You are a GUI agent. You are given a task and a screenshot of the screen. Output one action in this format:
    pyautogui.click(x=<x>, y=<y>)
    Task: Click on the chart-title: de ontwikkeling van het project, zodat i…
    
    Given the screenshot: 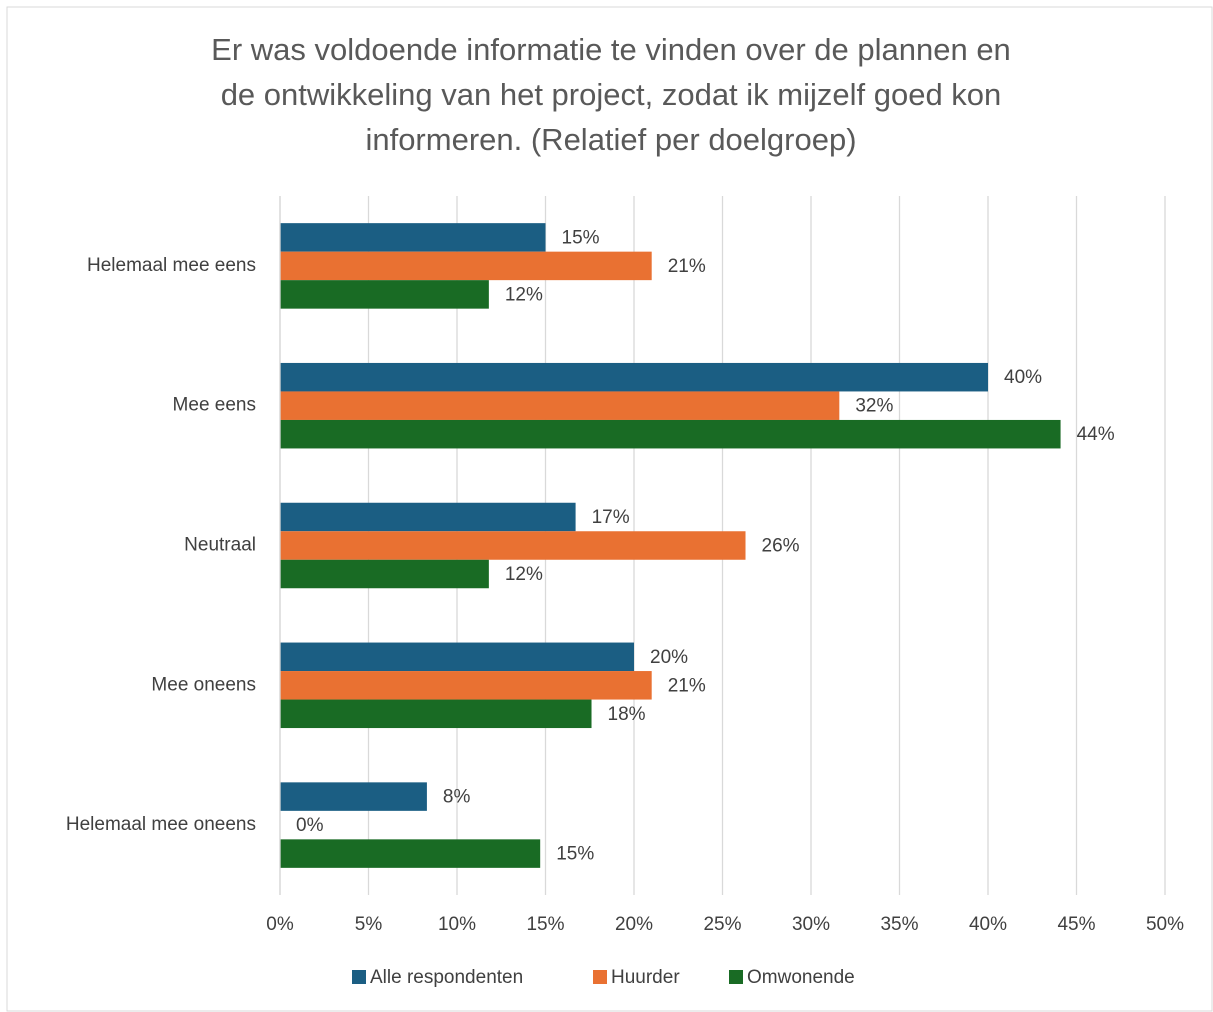 What is the action you would take?
    pyautogui.click(x=611, y=94)
    